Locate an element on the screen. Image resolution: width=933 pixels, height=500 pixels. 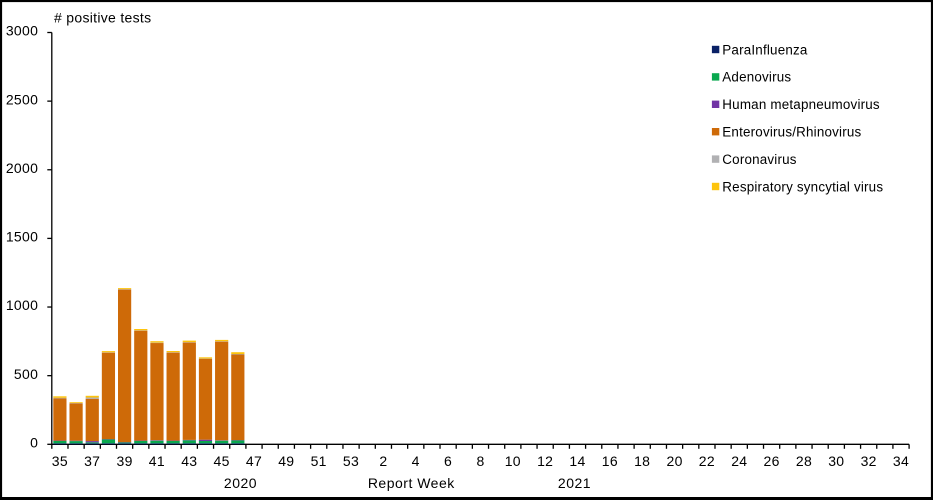
svg-text: 34 is located at coordinates (901, 461).